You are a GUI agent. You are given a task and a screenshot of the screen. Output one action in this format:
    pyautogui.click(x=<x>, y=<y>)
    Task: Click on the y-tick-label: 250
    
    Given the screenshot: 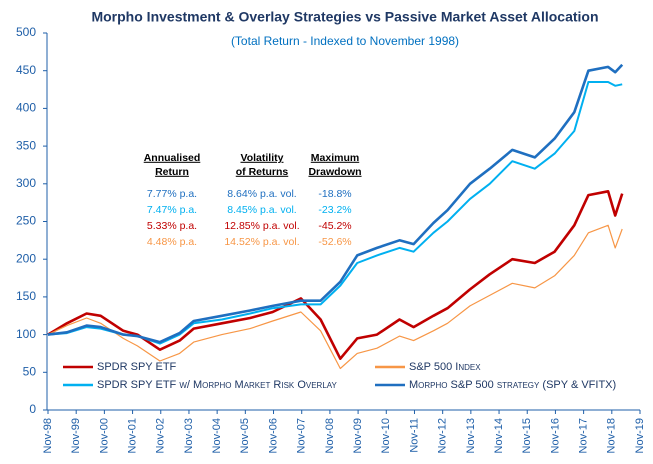 What is the action you would take?
    pyautogui.click(x=26, y=221)
    